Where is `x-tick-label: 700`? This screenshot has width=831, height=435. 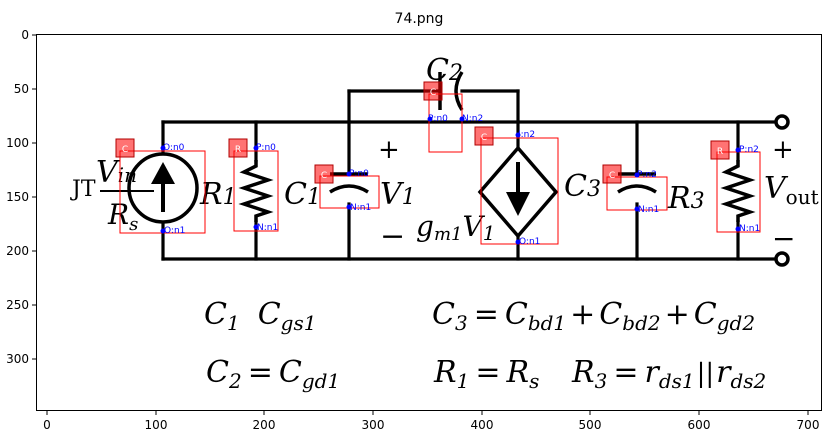 x-tick-label: 700 is located at coordinates (808, 425).